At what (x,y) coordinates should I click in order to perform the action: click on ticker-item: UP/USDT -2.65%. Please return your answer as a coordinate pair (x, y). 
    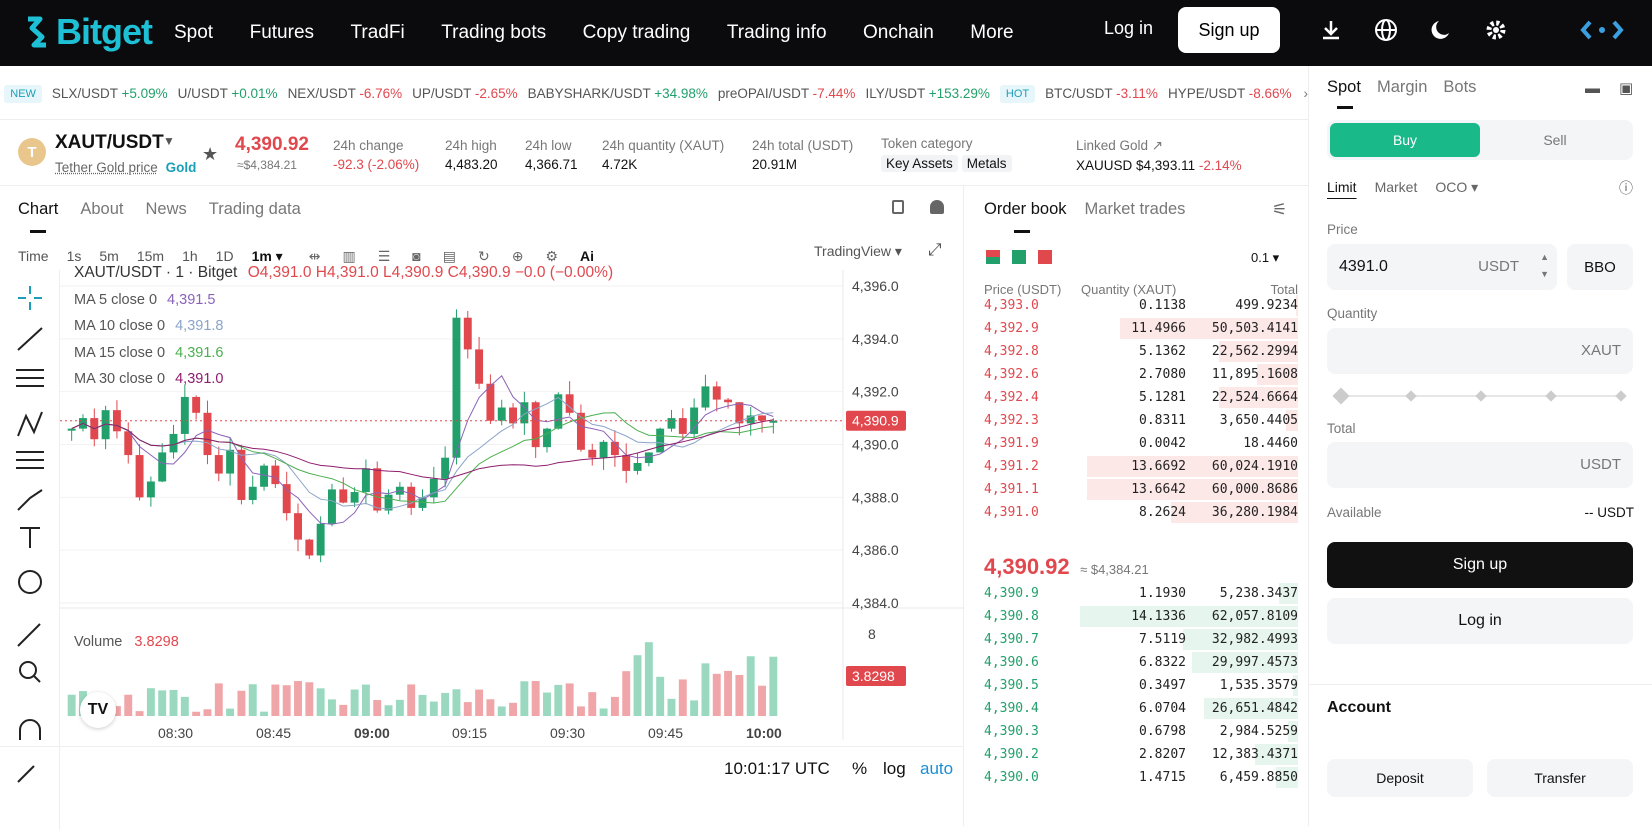
    Looking at the image, I should click on (465, 93).